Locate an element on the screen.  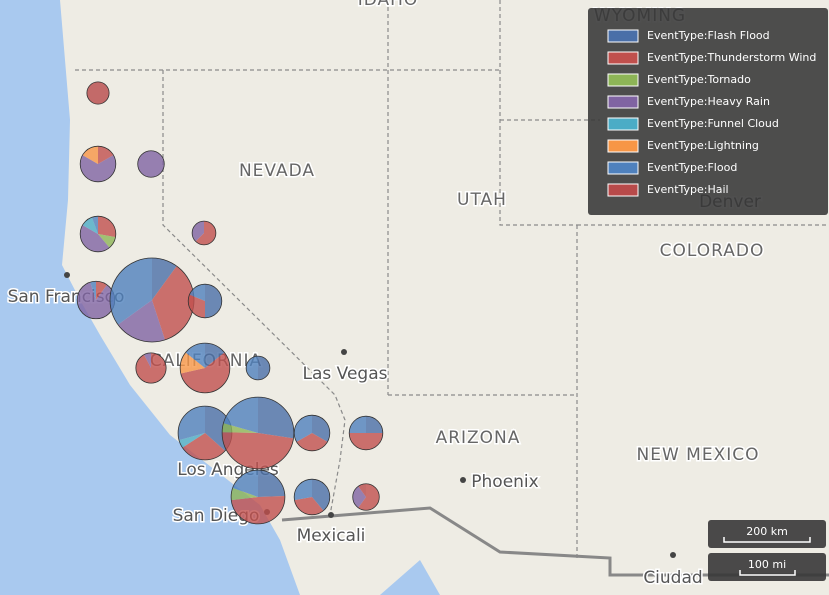
city-label: Ciudad is located at coordinates (672, 578).